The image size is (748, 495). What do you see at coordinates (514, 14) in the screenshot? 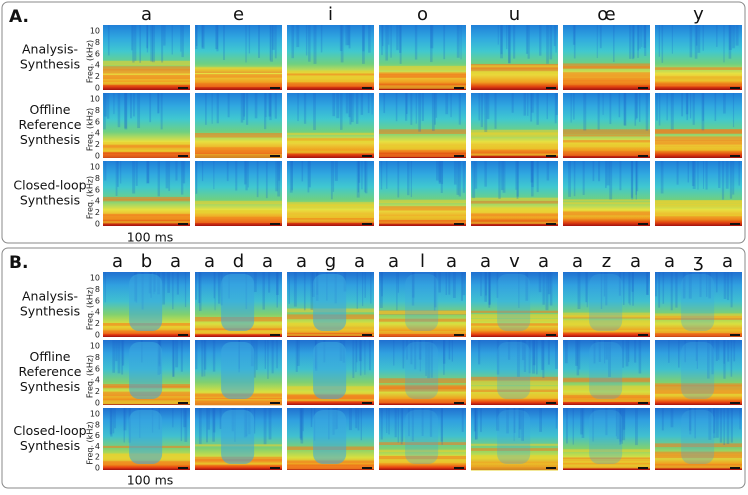
I see `column-label: u` at bounding box center [514, 14].